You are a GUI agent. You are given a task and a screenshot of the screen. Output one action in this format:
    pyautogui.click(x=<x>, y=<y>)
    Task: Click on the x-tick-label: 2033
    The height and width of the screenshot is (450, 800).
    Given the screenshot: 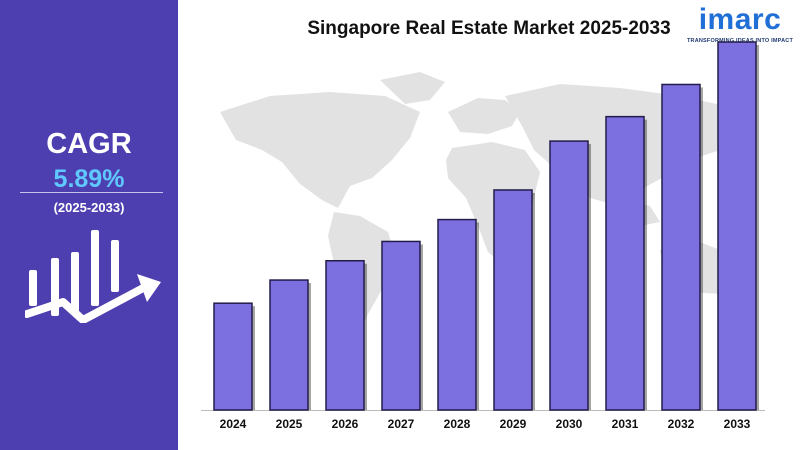 What is the action you would take?
    pyautogui.click(x=737, y=424)
    